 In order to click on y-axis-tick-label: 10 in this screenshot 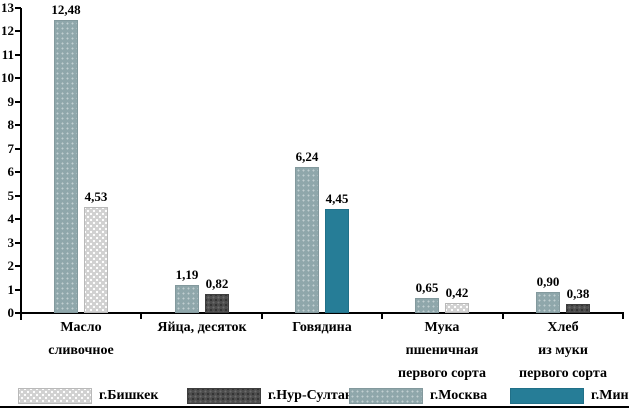, I will do `click(7, 78)`.